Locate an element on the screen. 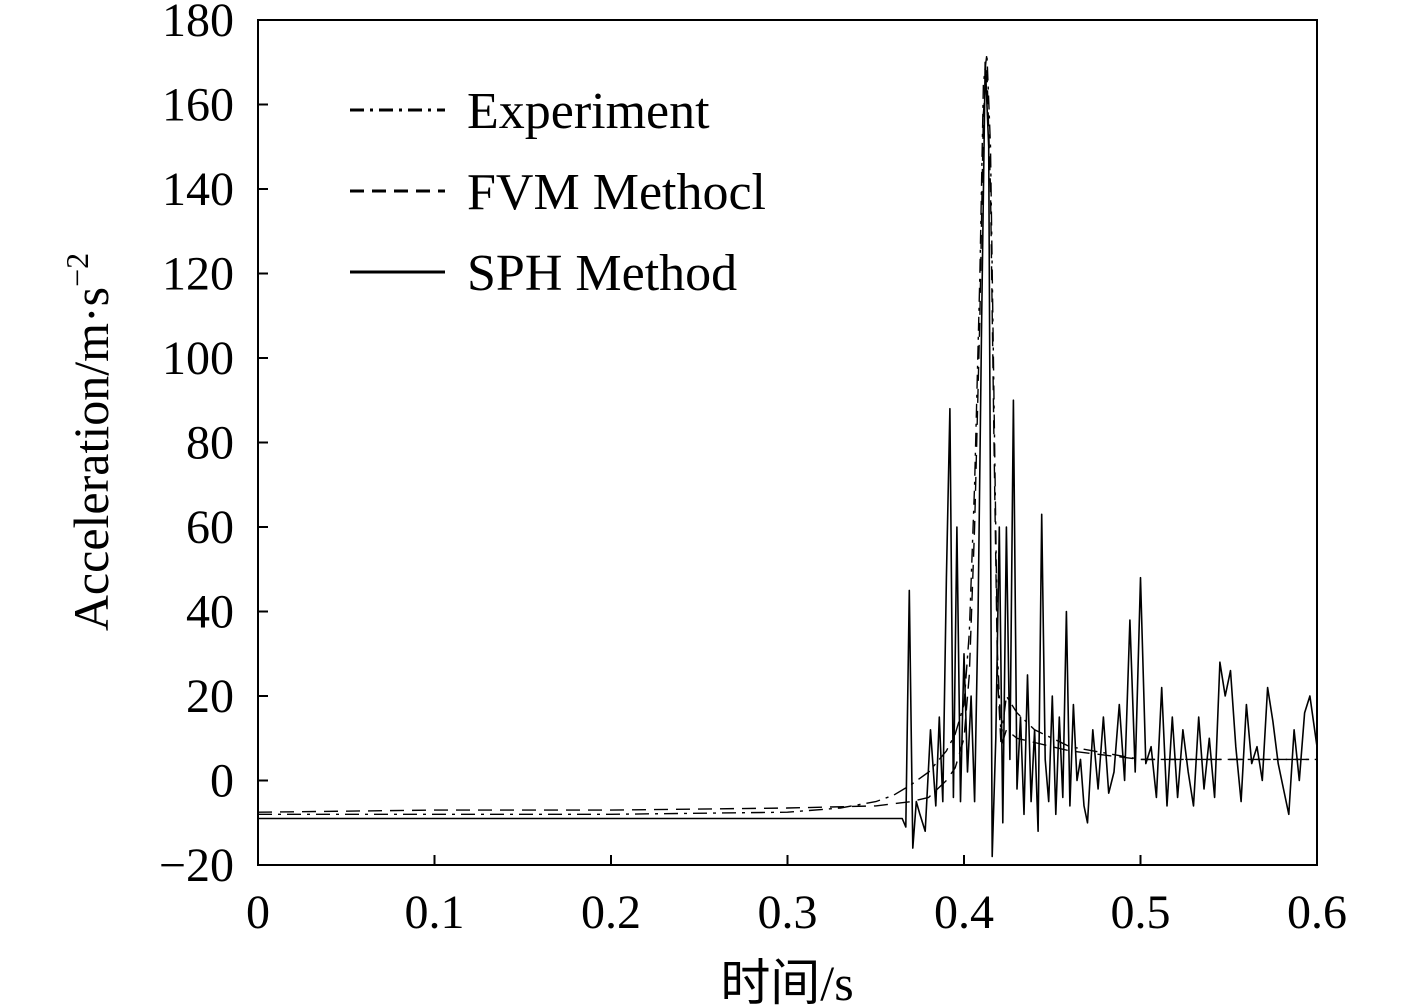  legend-label-2: SPH Method is located at coordinates (602, 273).